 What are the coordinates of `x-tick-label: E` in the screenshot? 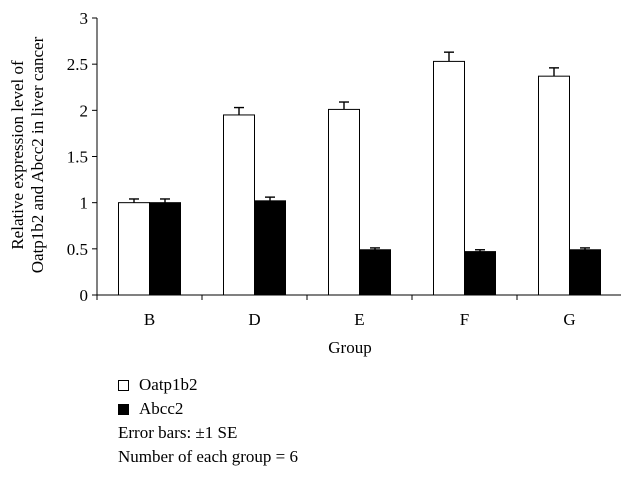 It's located at (359, 319).